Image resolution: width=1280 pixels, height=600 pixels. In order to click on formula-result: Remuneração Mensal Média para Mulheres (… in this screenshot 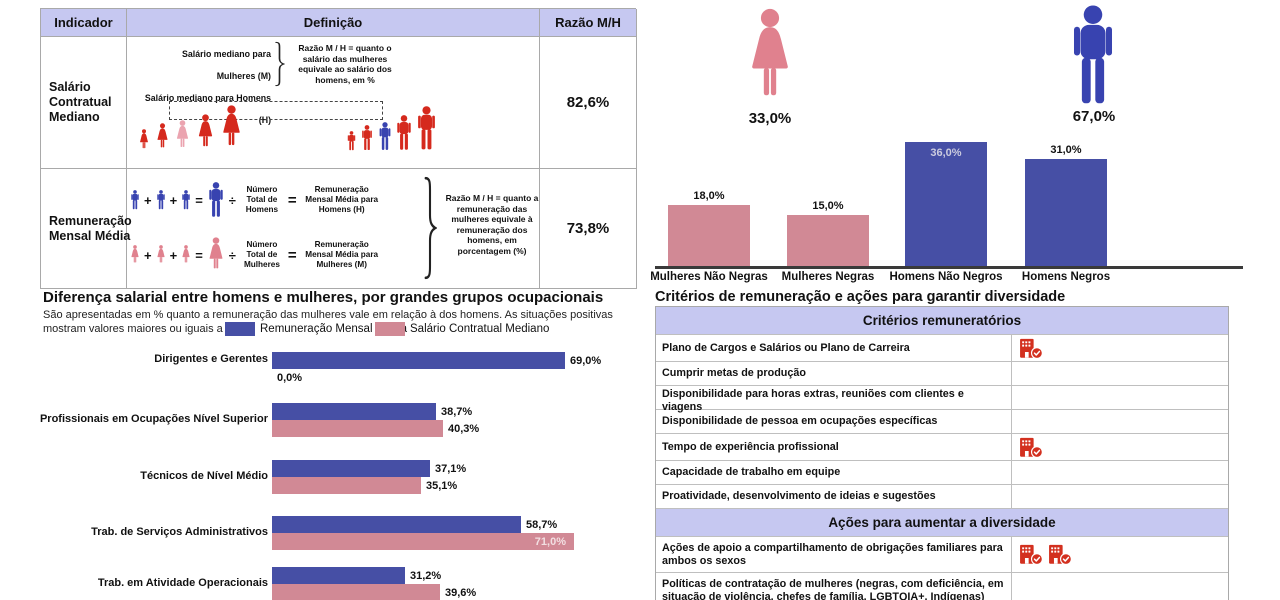, I will do `click(342, 254)`.